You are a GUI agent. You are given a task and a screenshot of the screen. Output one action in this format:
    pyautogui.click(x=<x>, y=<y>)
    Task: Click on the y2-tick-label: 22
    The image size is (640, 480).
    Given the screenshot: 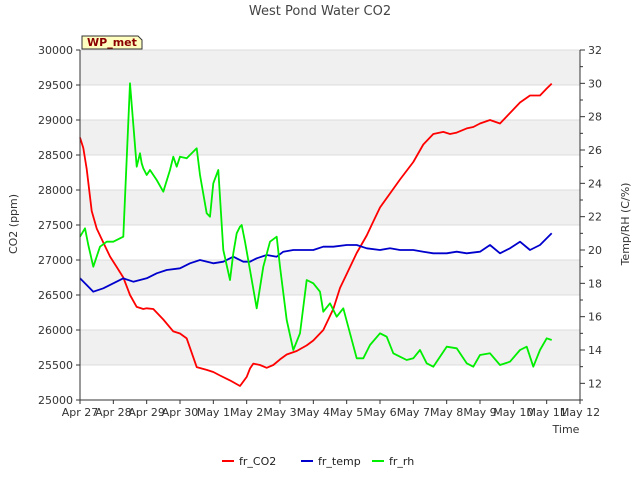 What is the action you would take?
    pyautogui.click(x=595, y=217)
    